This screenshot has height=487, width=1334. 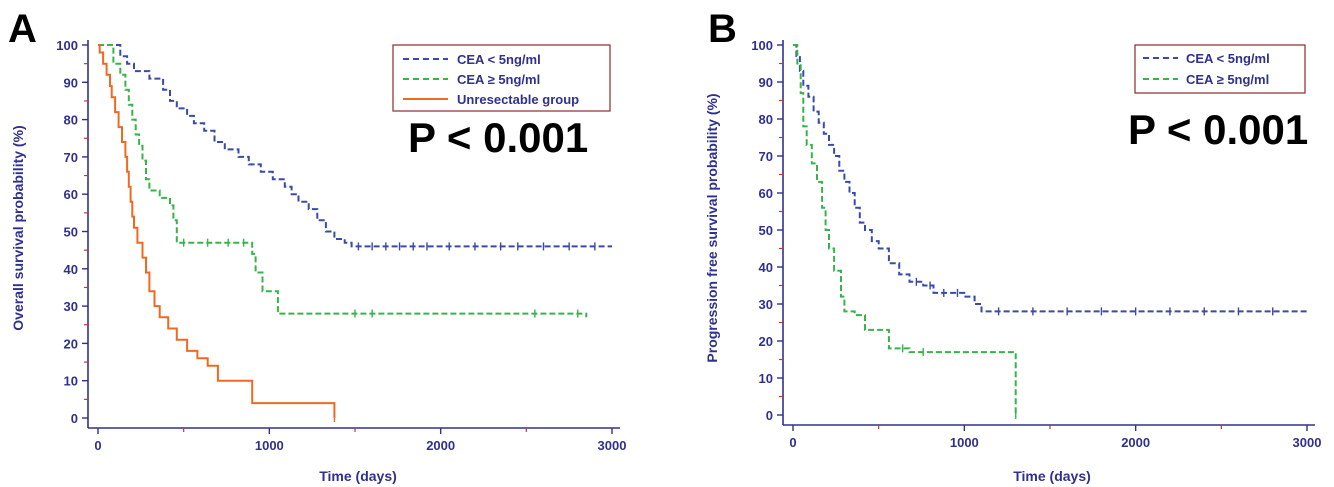 What do you see at coordinates (1218, 129) in the screenshot?
I see `chart-b-p-value: P < 0.001` at bounding box center [1218, 129].